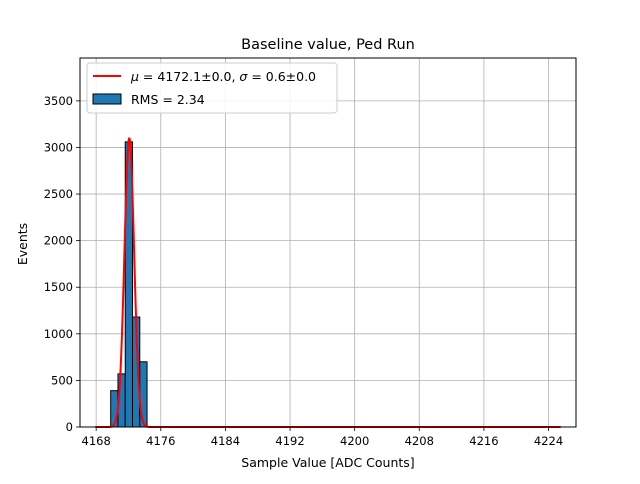  Describe the element at coordinates (225, 441) in the screenshot. I see `x-tick-label: 4184` at that location.